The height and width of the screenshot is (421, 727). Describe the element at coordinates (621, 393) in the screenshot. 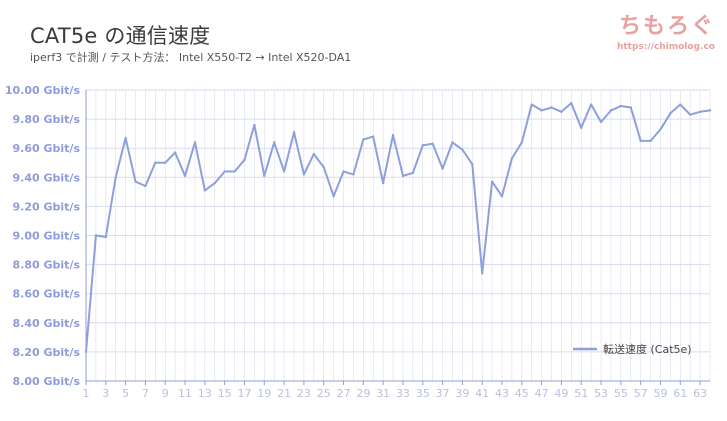

I see `x-tick-label: 55` at that location.